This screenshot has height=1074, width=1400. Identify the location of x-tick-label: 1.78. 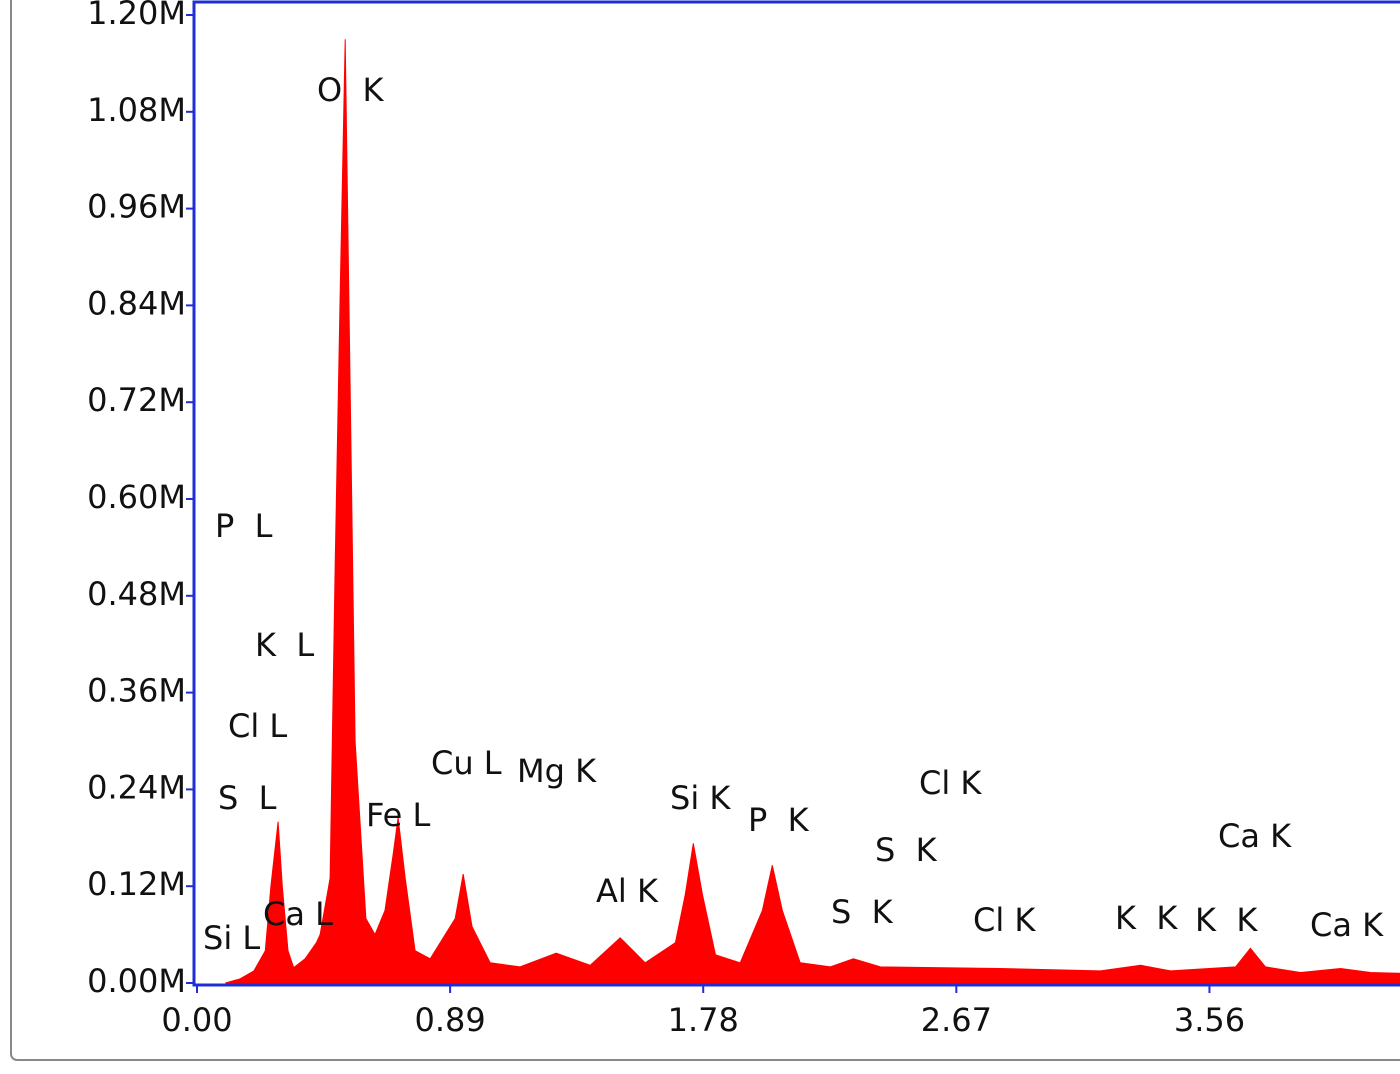
(703, 1020).